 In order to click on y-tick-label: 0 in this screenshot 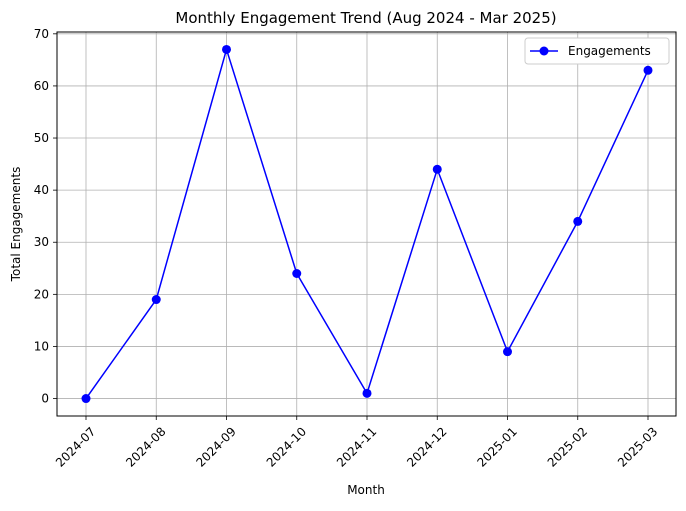, I will do `click(45, 399)`.